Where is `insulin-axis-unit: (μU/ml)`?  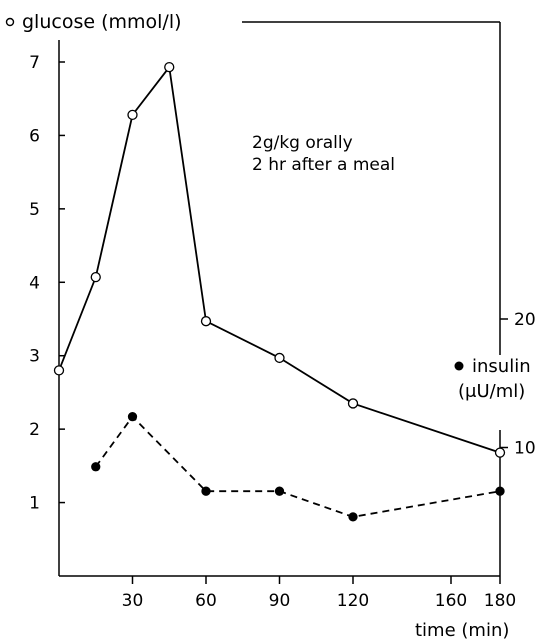
insulin-axis-unit: (μU/ml) is located at coordinates (491, 391).